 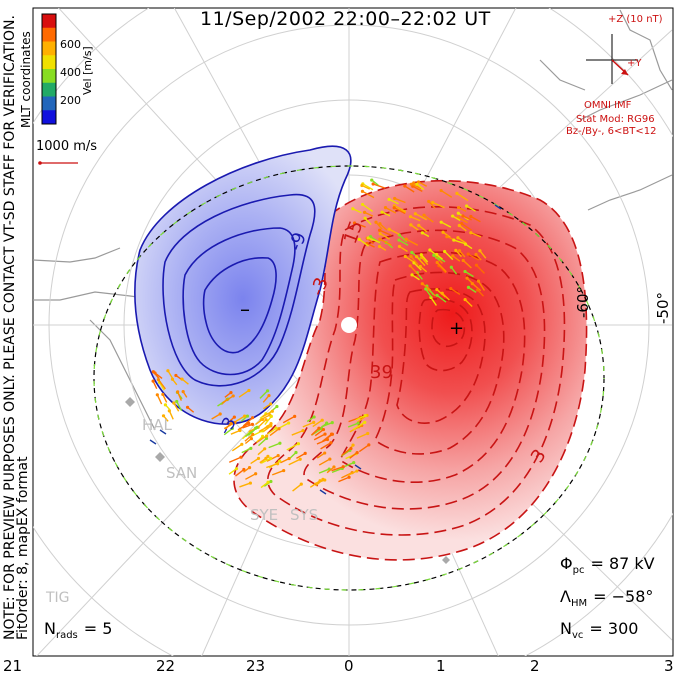 I want to click on latitude-label-60: -60°, so click(x=583, y=302).